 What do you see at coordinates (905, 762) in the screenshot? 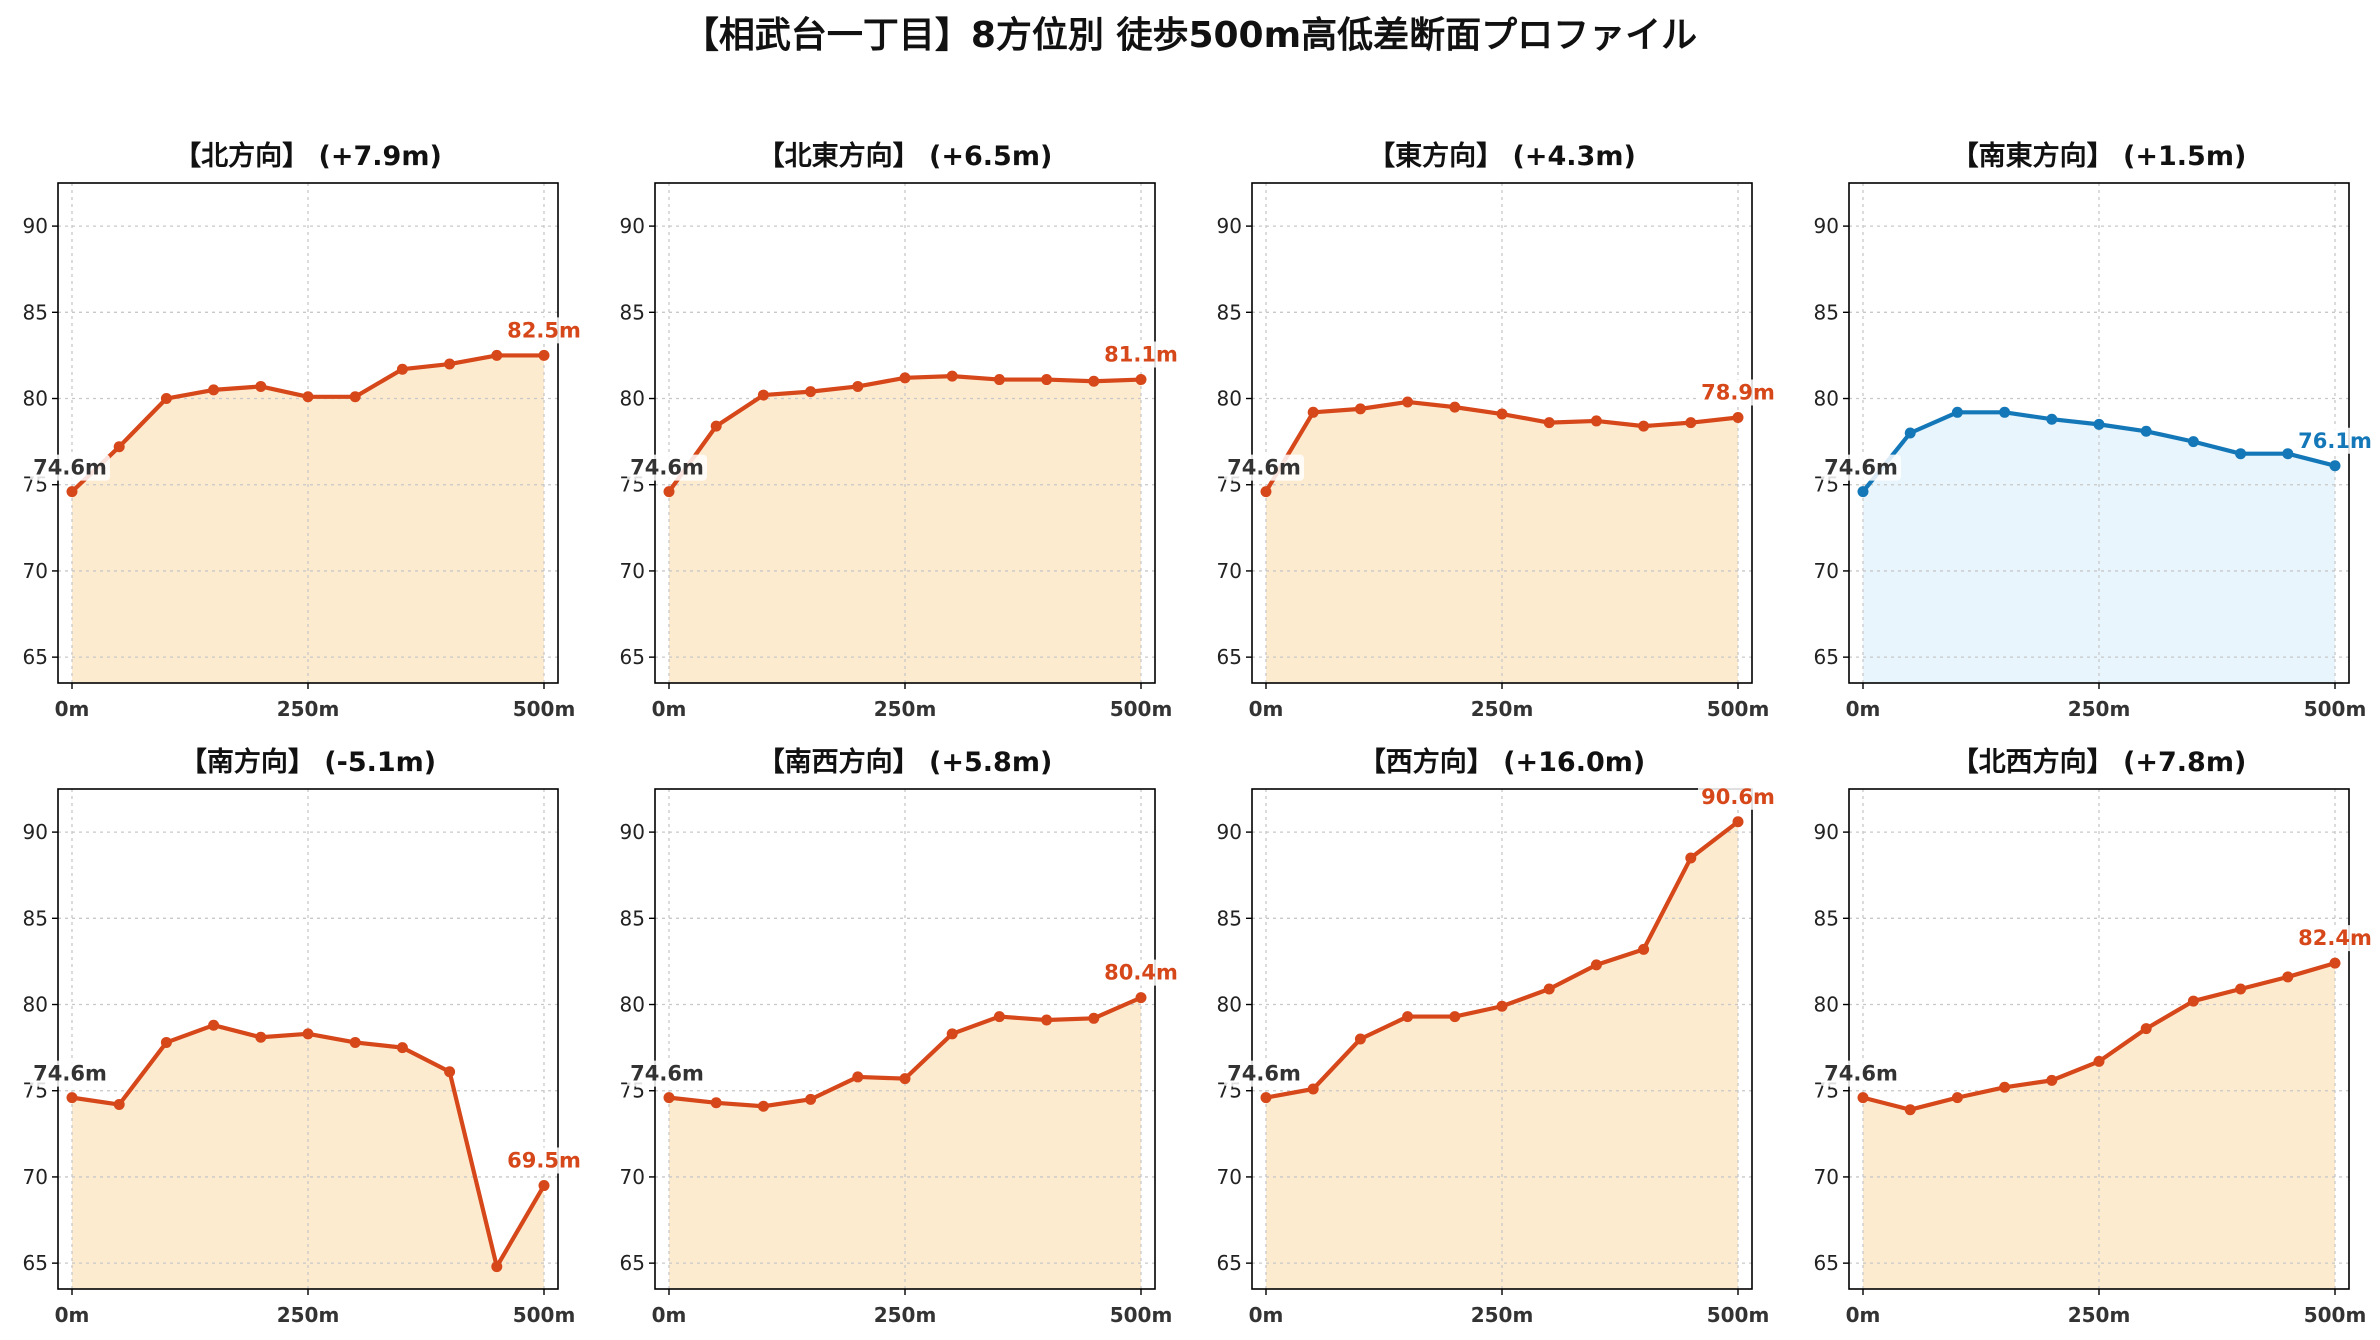
I see `subplot-title: 【南西方向】 (+5.8m)` at bounding box center [905, 762].